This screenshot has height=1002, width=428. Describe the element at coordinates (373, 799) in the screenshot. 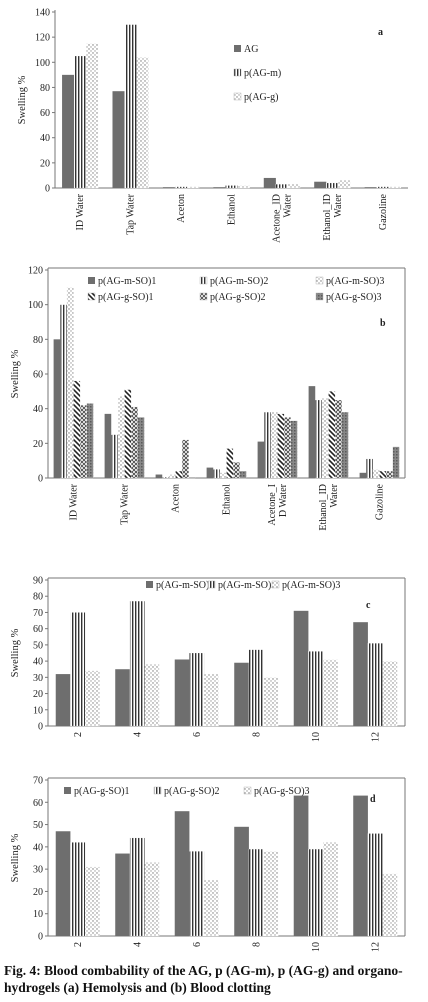

I see `panel-label: d` at that location.